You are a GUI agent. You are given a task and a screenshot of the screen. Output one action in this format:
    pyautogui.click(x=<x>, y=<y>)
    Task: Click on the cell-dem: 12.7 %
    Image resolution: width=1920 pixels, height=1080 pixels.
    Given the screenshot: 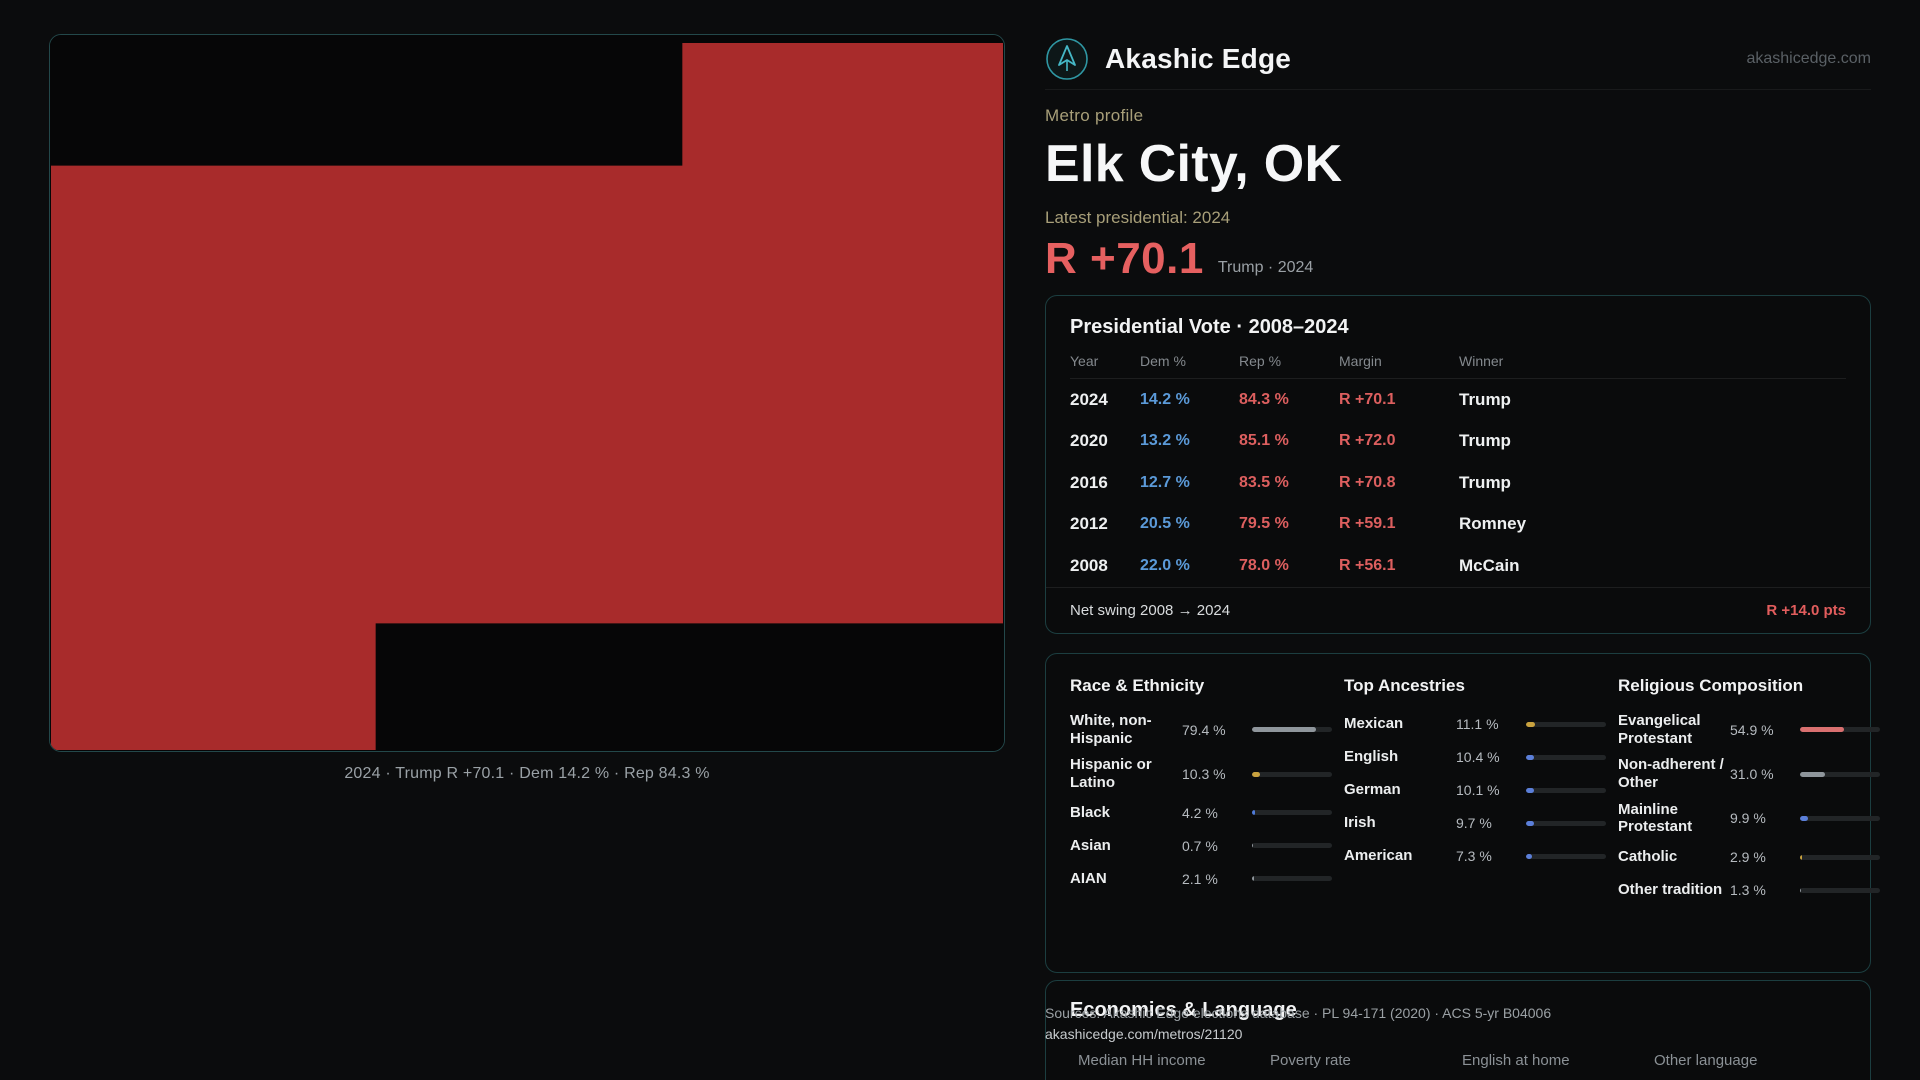 What is the action you would take?
    pyautogui.click(x=1165, y=482)
    